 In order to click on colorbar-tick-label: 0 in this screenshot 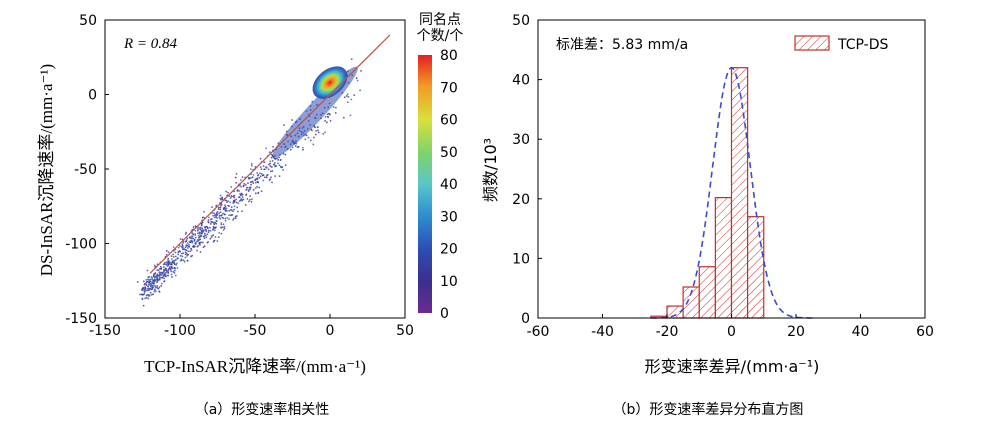, I will do `click(444, 314)`.